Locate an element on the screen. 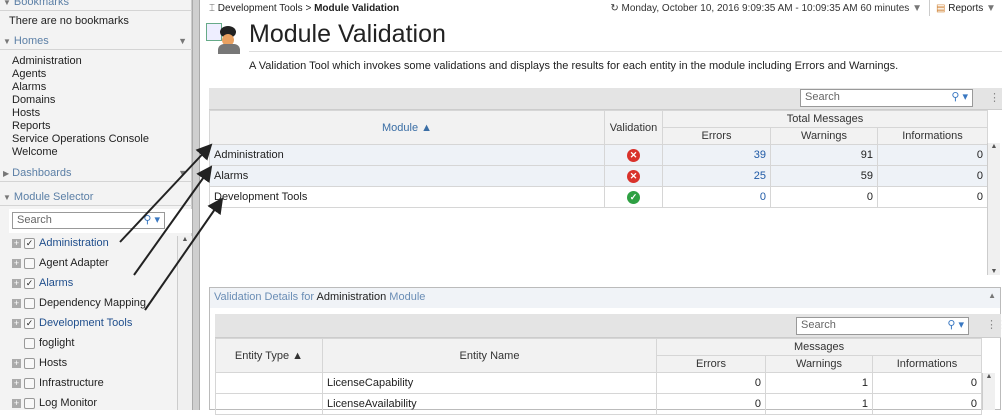  errors-count: 25 is located at coordinates (716, 176).